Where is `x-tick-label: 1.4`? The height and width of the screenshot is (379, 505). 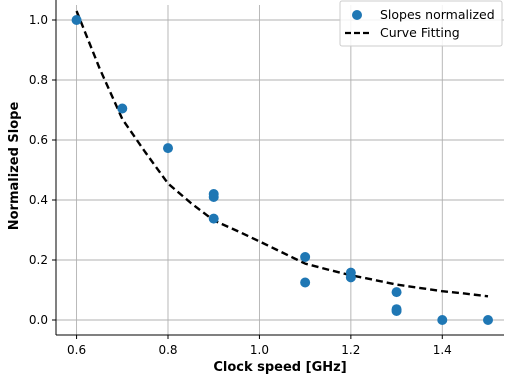
x-tick-label: 1.4 is located at coordinates (442, 350).